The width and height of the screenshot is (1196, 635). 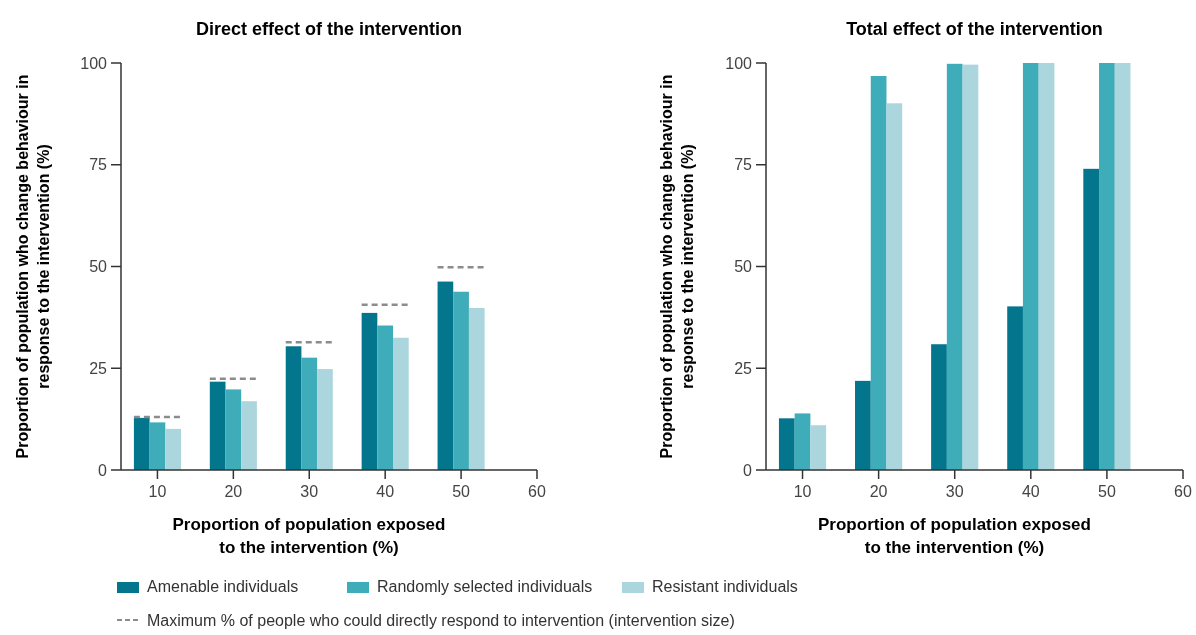 What do you see at coordinates (485, 586) in the screenshot?
I see `legend-label: Randomly selected individuals` at bounding box center [485, 586].